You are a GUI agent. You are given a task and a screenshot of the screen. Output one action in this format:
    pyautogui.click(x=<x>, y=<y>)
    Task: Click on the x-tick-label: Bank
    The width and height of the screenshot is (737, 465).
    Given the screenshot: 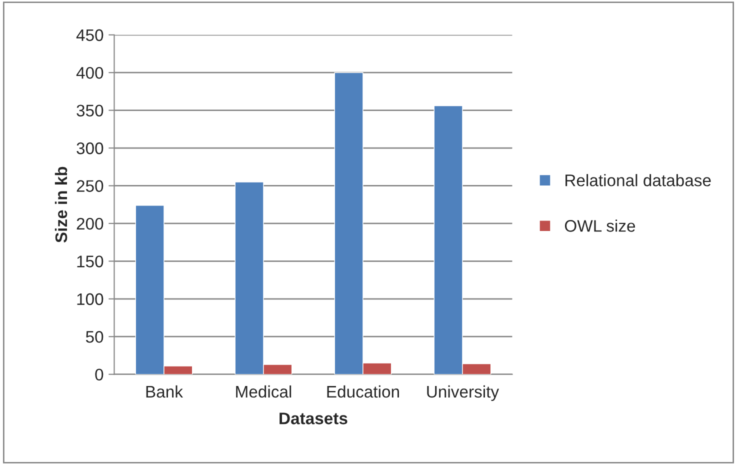 What is the action you would take?
    pyautogui.click(x=164, y=391)
    